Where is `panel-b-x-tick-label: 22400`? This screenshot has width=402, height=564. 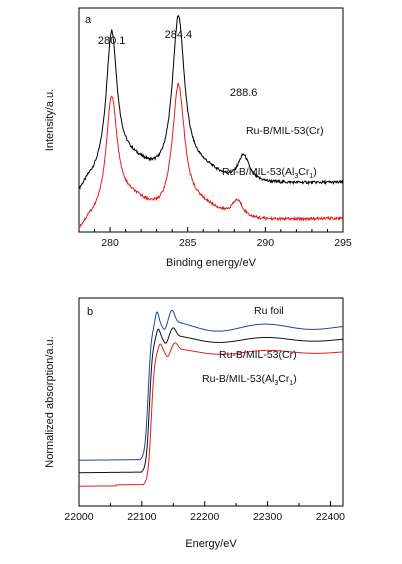 panel-b-x-tick-label: 22400 is located at coordinates (330, 517).